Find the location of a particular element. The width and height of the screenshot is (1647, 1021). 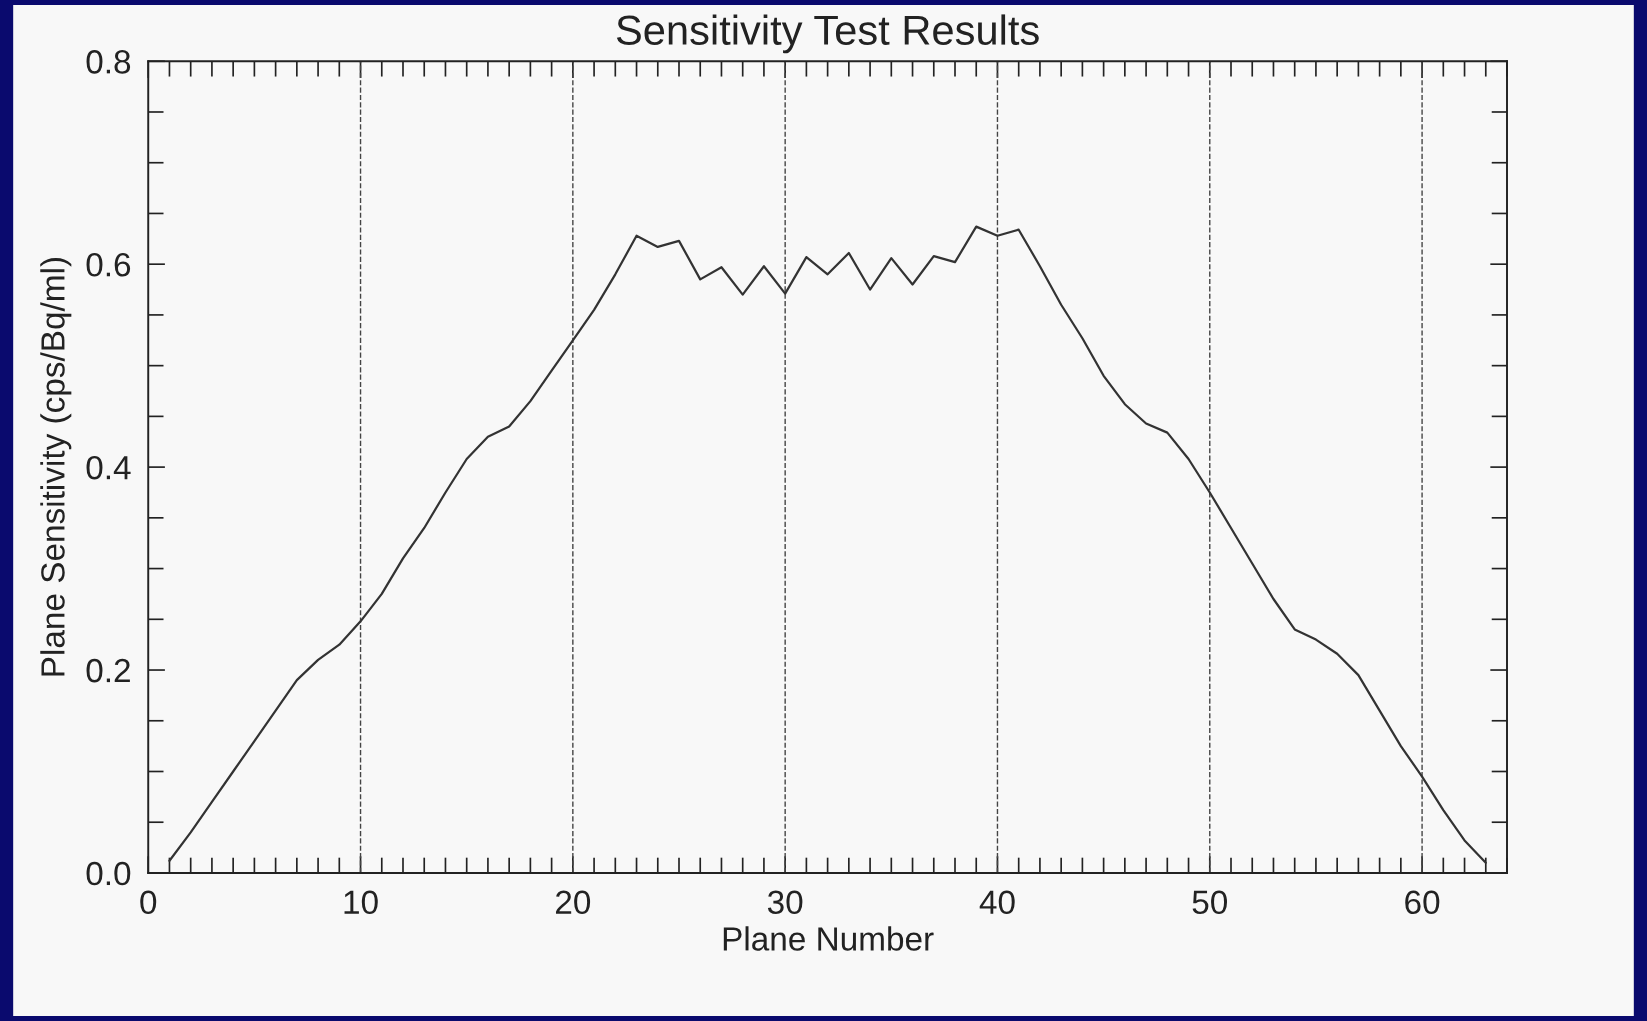

y-tick-label: 0.0 is located at coordinates (108, 873).